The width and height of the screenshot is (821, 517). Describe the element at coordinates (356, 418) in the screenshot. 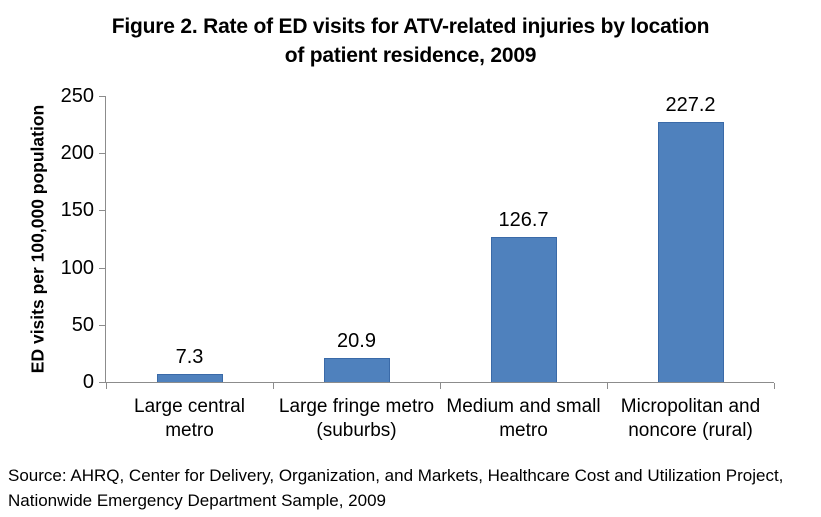

I see `category-label: Large fringe metro (suburbs)` at that location.